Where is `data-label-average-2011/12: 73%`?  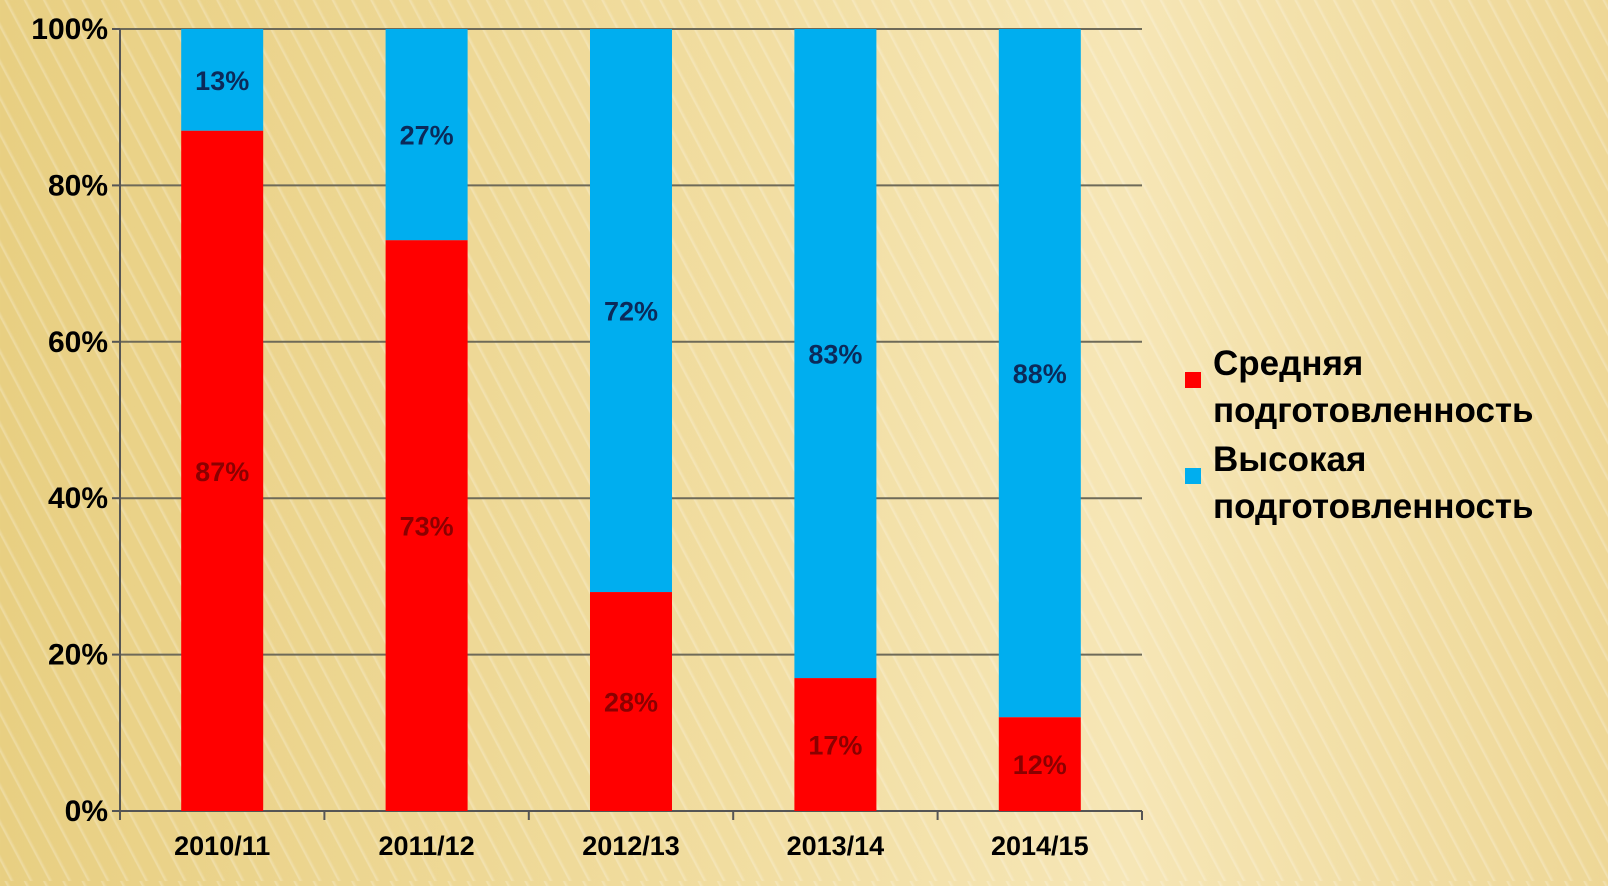 data-label-average-2011/12: 73% is located at coordinates (427, 527).